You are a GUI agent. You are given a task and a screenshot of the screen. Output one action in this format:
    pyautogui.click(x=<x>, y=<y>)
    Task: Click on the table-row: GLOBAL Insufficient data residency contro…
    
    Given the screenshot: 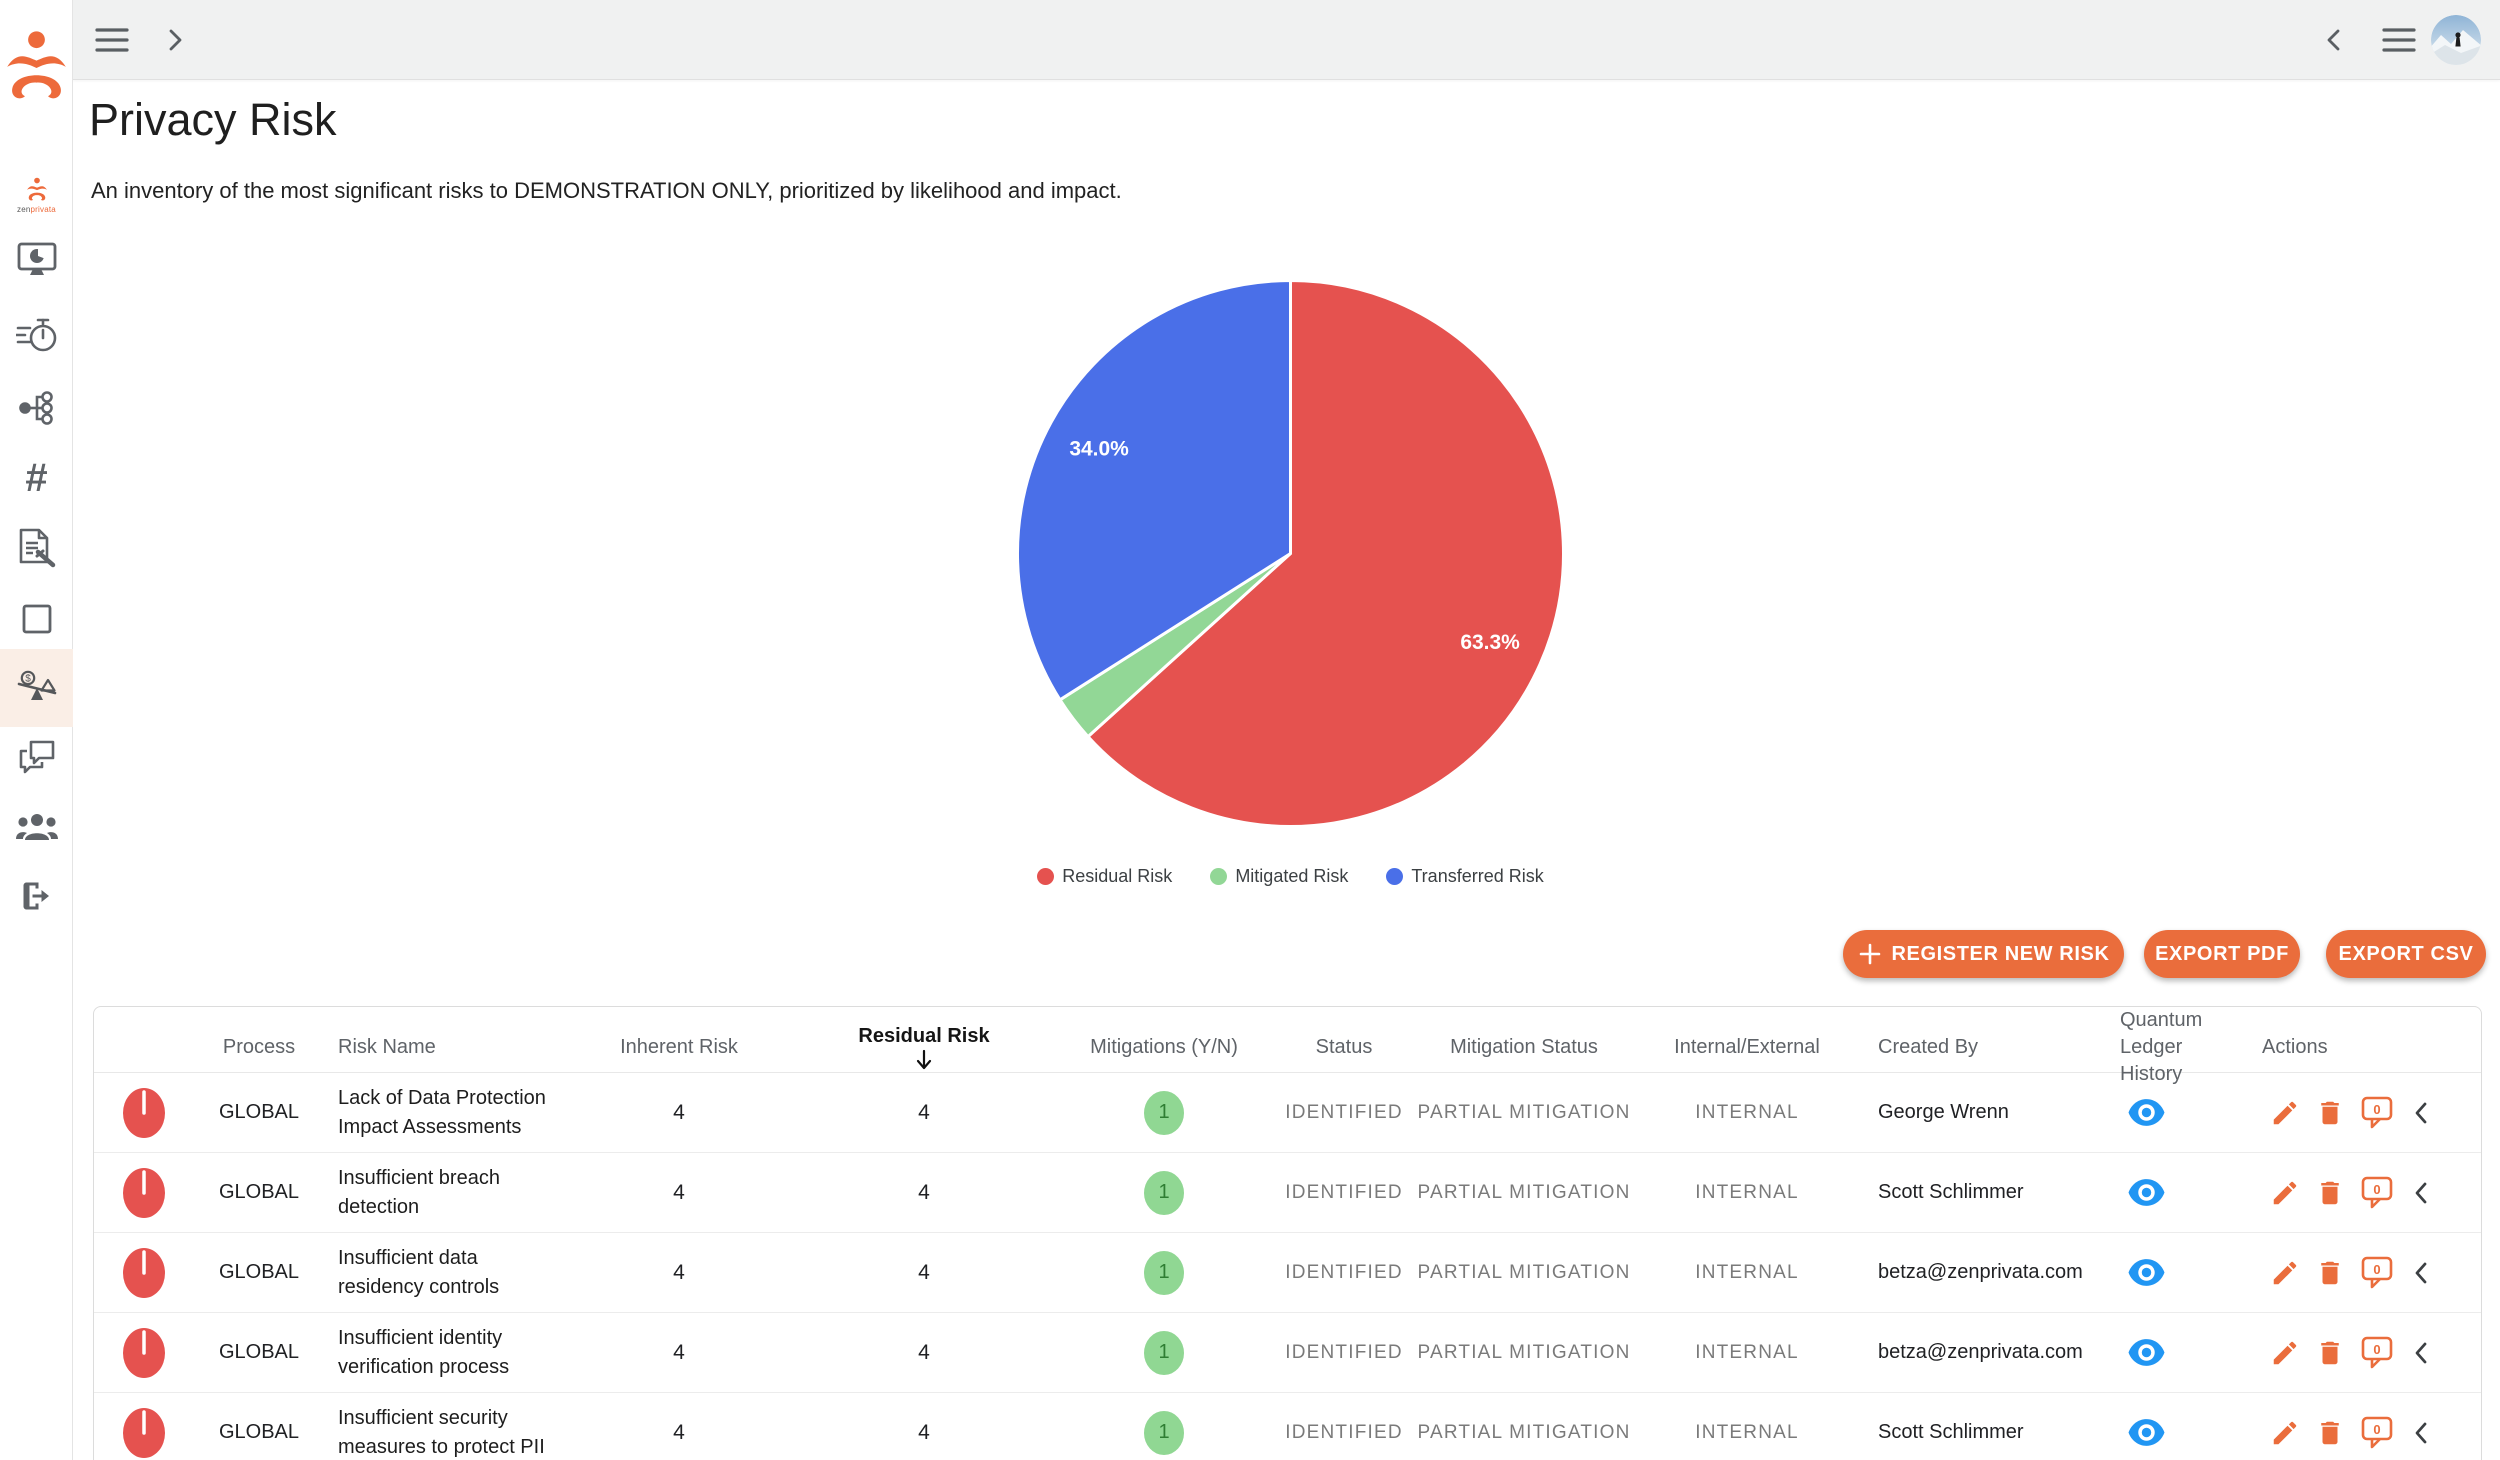 What is the action you would take?
    pyautogui.click(x=1287, y=1273)
    